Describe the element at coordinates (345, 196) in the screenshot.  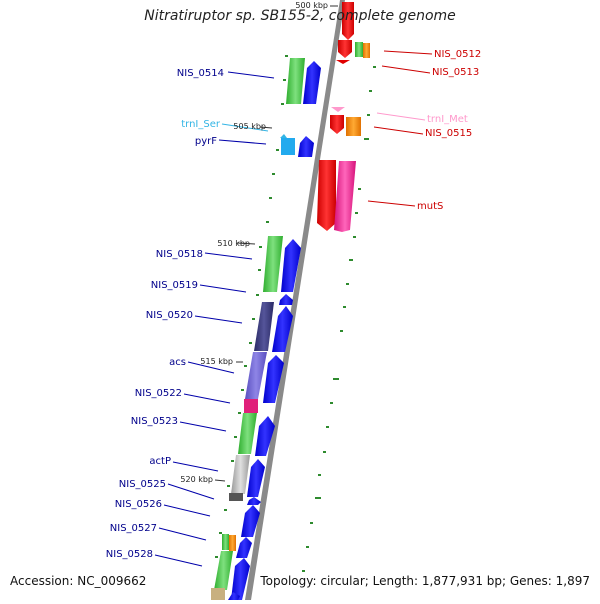
I see `gene-arrow-pink-muts` at that location.